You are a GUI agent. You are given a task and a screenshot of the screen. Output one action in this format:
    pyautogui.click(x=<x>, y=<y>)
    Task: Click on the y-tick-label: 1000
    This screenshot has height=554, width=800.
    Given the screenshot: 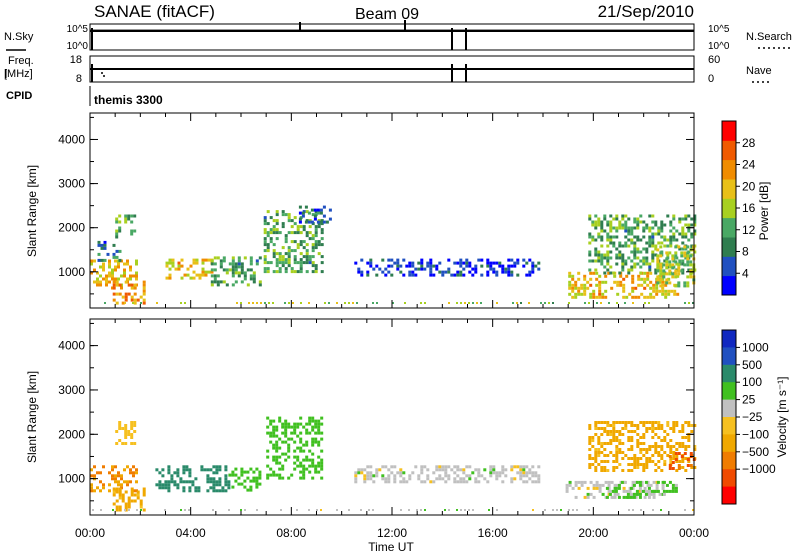 What is the action you would take?
    pyautogui.click(x=71, y=479)
    